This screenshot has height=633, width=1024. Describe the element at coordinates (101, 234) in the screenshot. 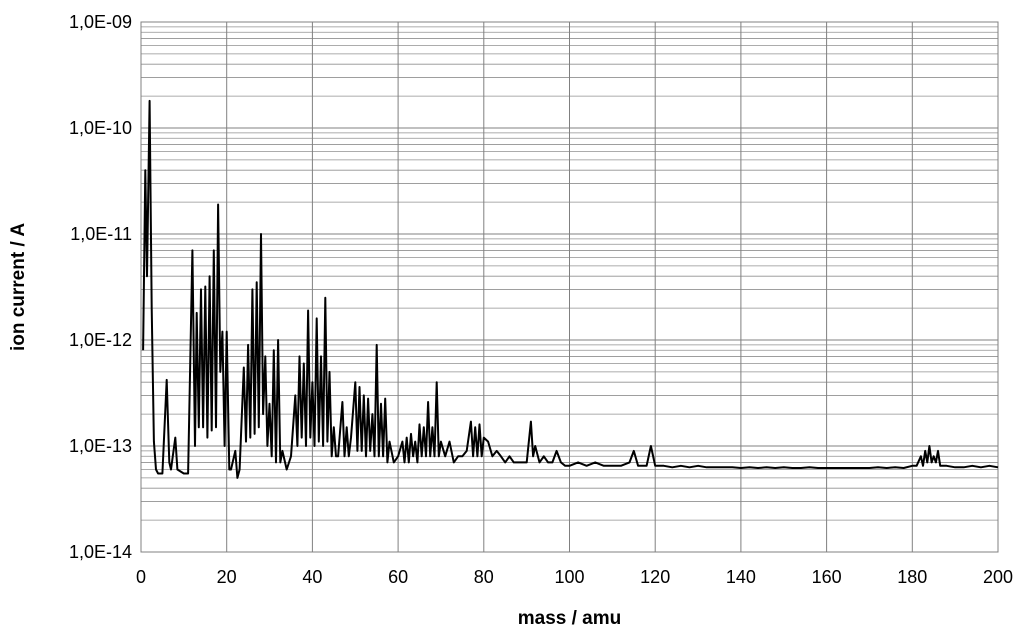

I see `y-tick-label: 1,0E-11` at that location.